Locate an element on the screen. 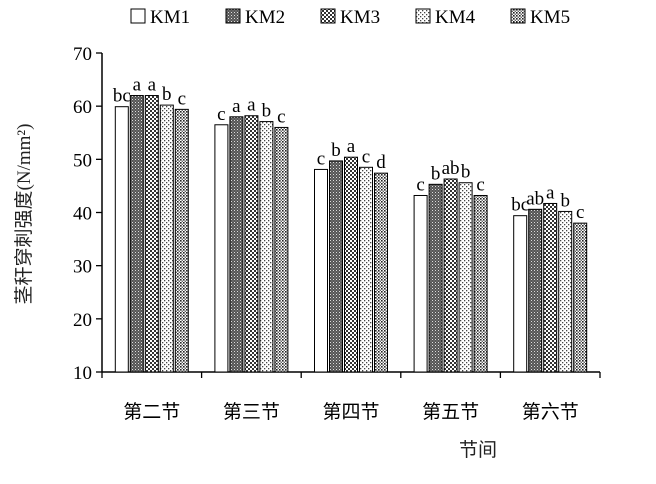 The height and width of the screenshot is (484, 656). x-tick-label: 第四节 is located at coordinates (350, 412).